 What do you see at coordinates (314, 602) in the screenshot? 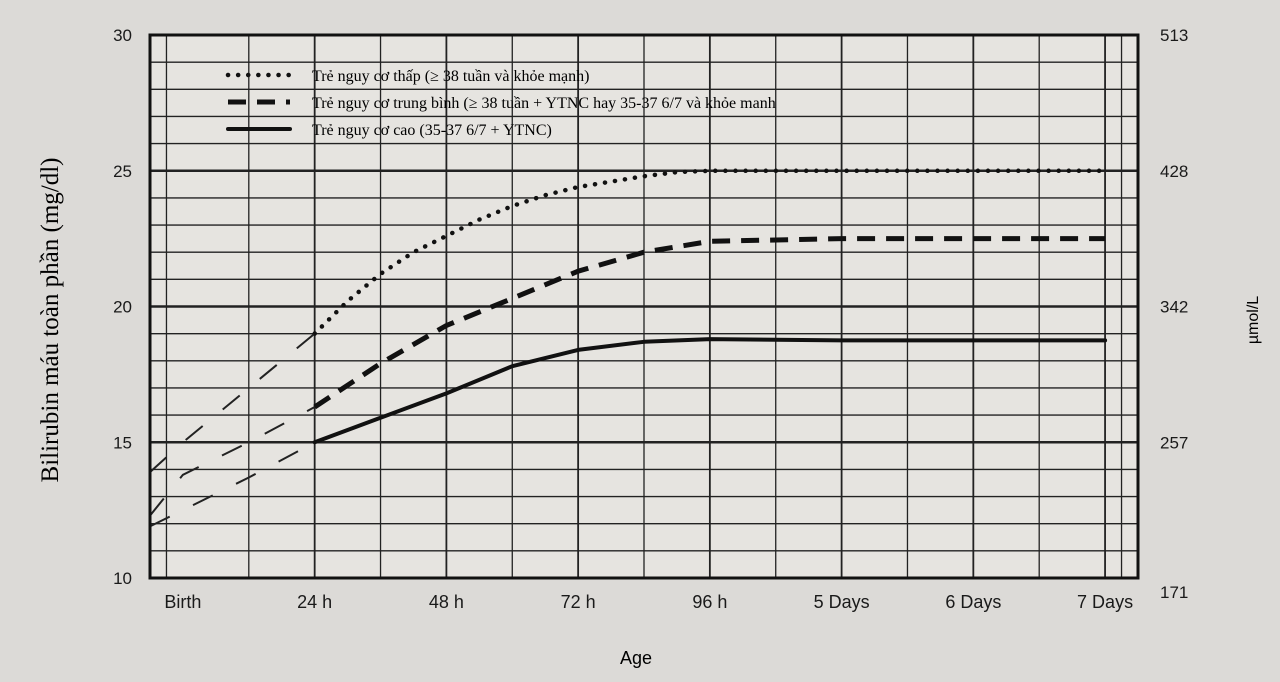
I see `x-tick-label: 24 h` at bounding box center [314, 602].